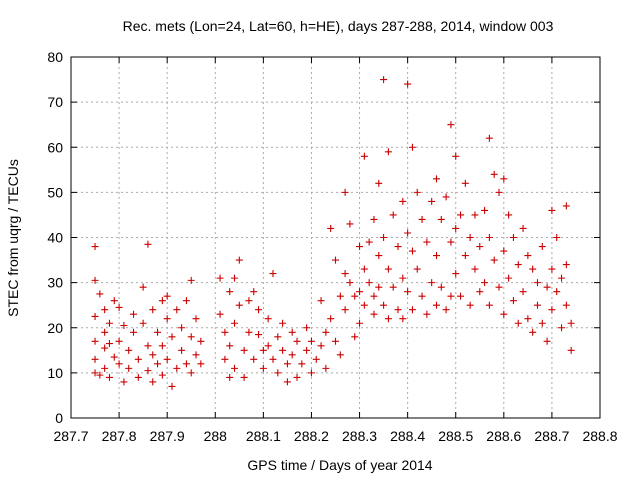 This screenshot has height=480, width=640. Describe the element at coordinates (70, 436) in the screenshot. I see `x-tick-label: 287.7` at that location.